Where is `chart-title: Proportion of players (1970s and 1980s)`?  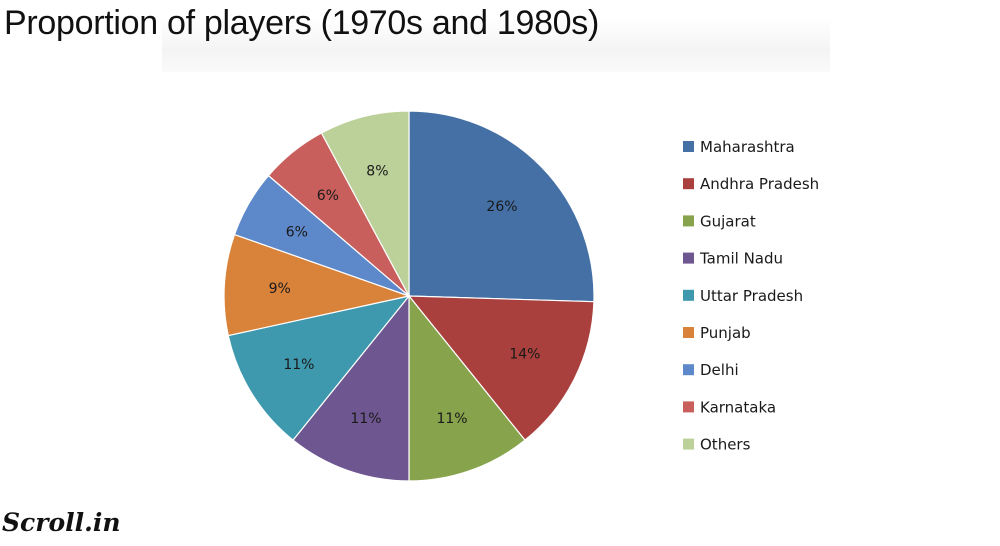 chart-title: Proportion of players (1970s and 1980s) is located at coordinates (302, 23).